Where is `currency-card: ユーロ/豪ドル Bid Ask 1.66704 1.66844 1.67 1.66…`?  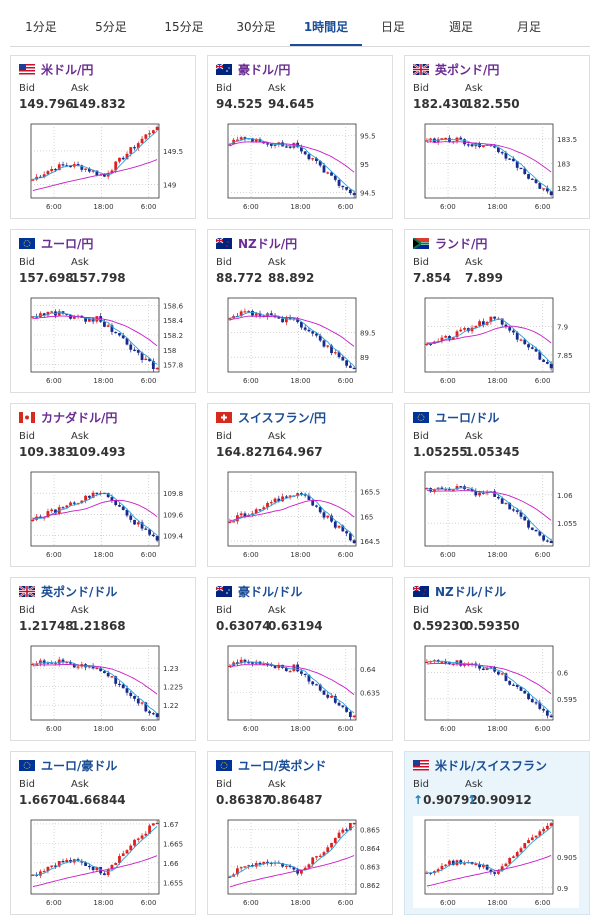 currency-card: ユーロ/豪ドル Bid Ask 1.66704 1.66844 1.67 1.66… is located at coordinates (103, 833).